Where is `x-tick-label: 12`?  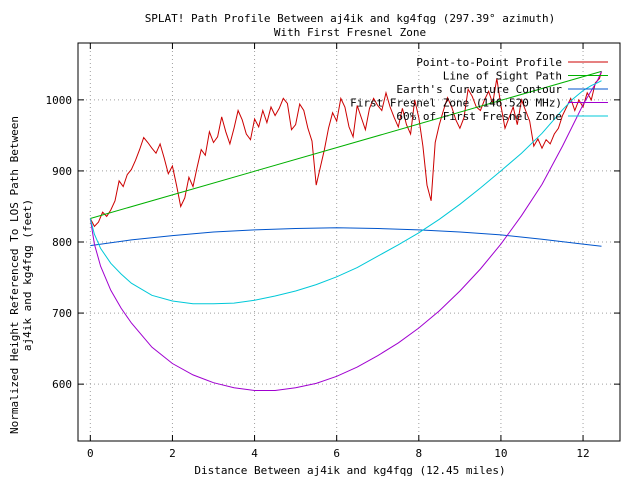 x-tick-label: 12 is located at coordinates (582, 453).